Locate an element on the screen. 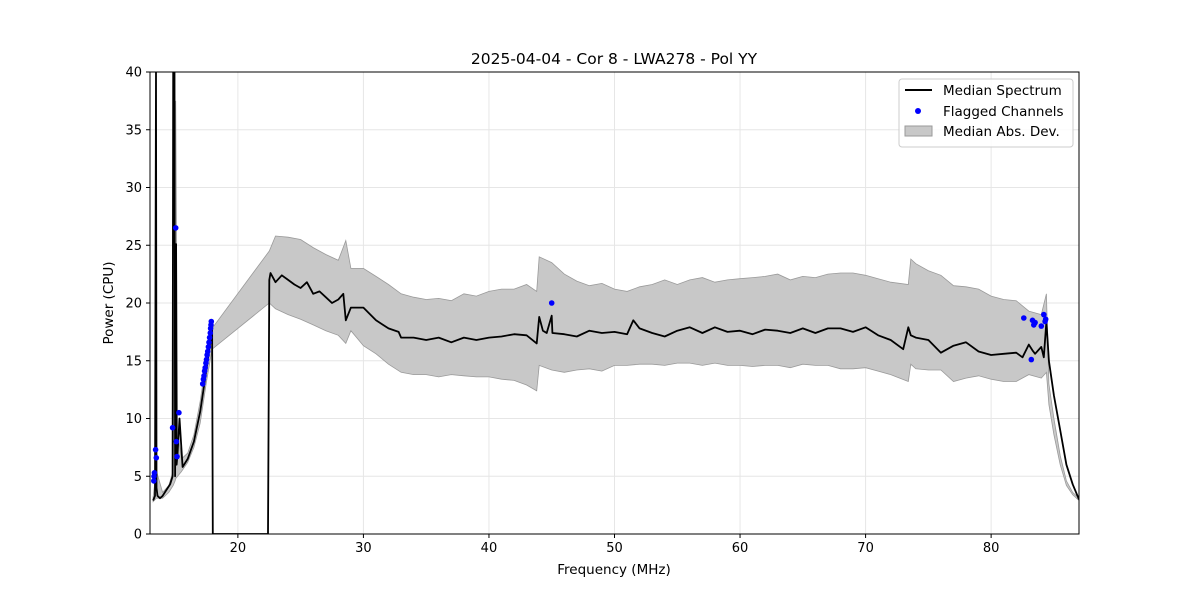  y-tick-label: 20 is located at coordinates (133, 304).